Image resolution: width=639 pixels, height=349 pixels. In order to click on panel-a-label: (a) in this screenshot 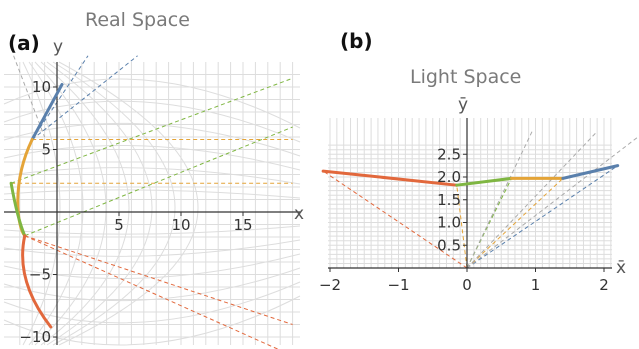, I will do `click(24, 43)`.